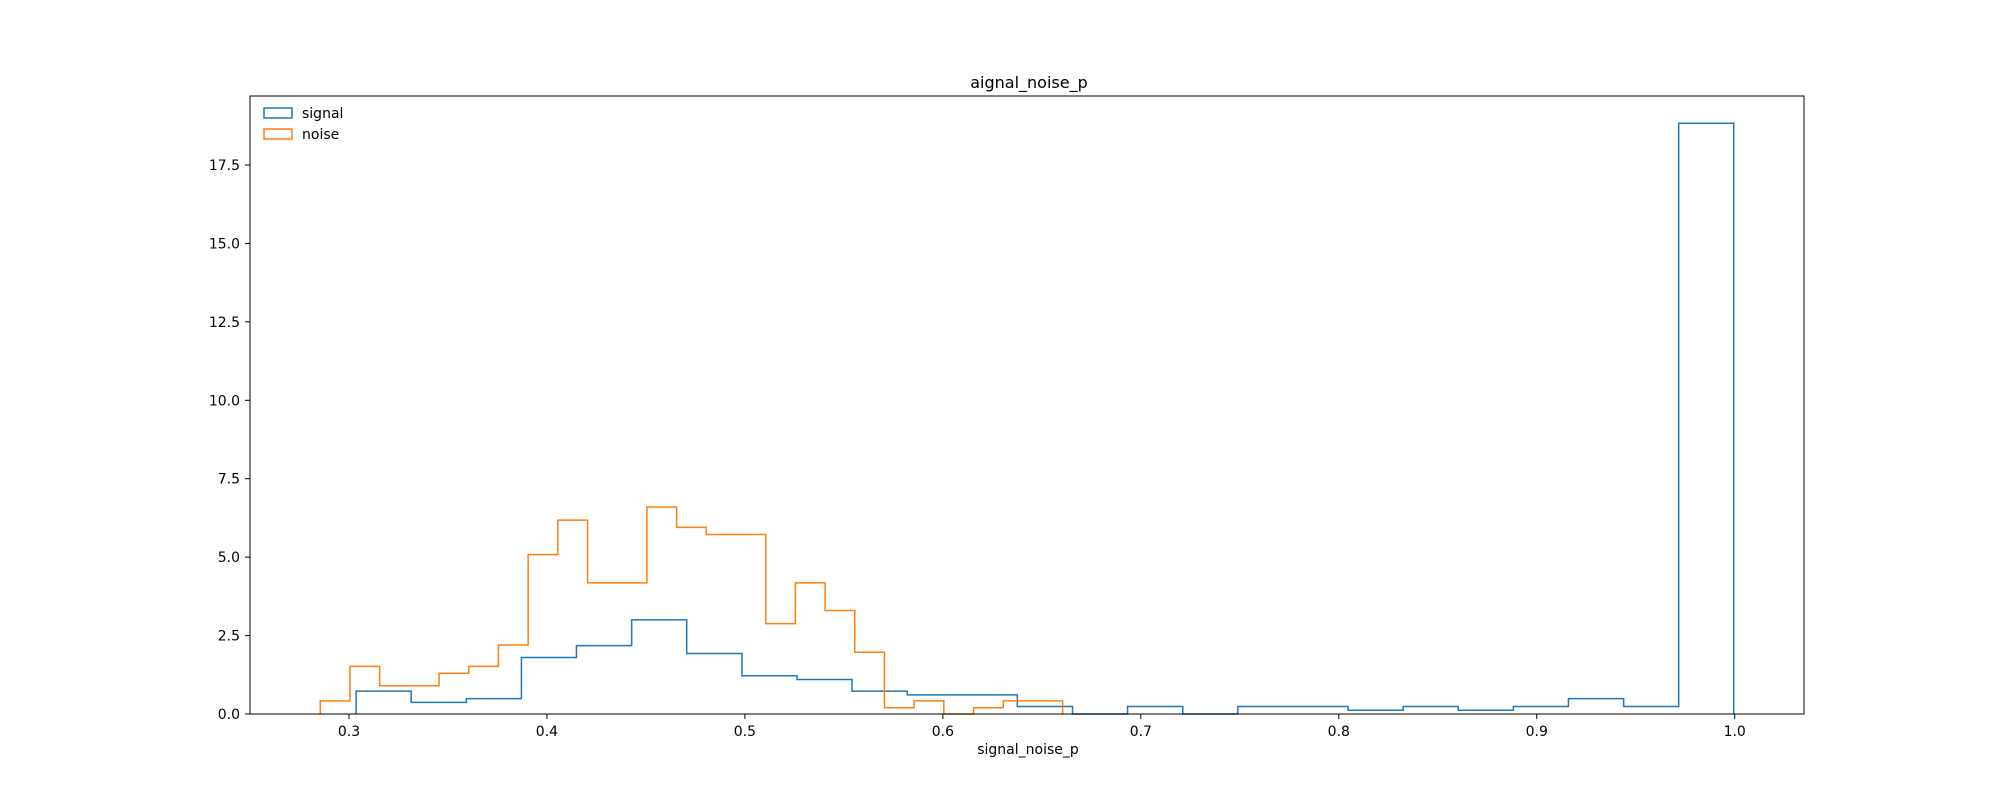  What do you see at coordinates (229, 558) in the screenshot?
I see `y-tick-label: 5.0` at bounding box center [229, 558].